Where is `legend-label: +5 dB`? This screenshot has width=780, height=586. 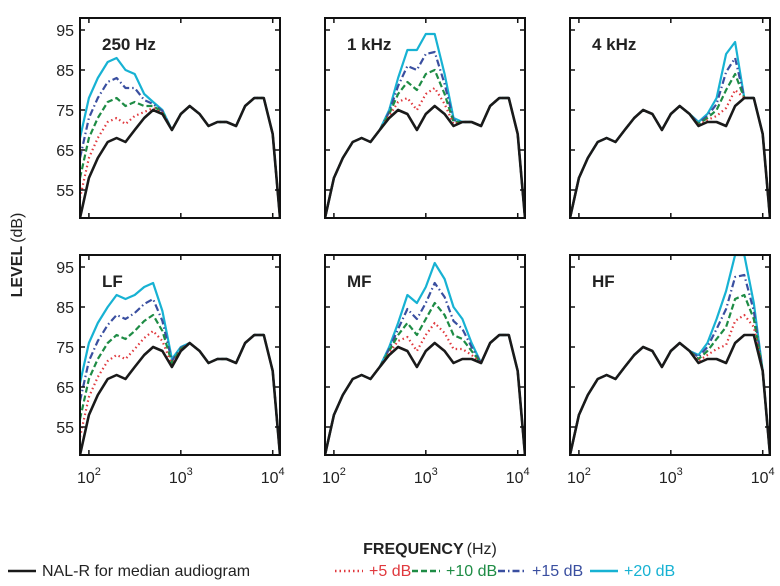
legend-label: +5 dB is located at coordinates (390, 571).